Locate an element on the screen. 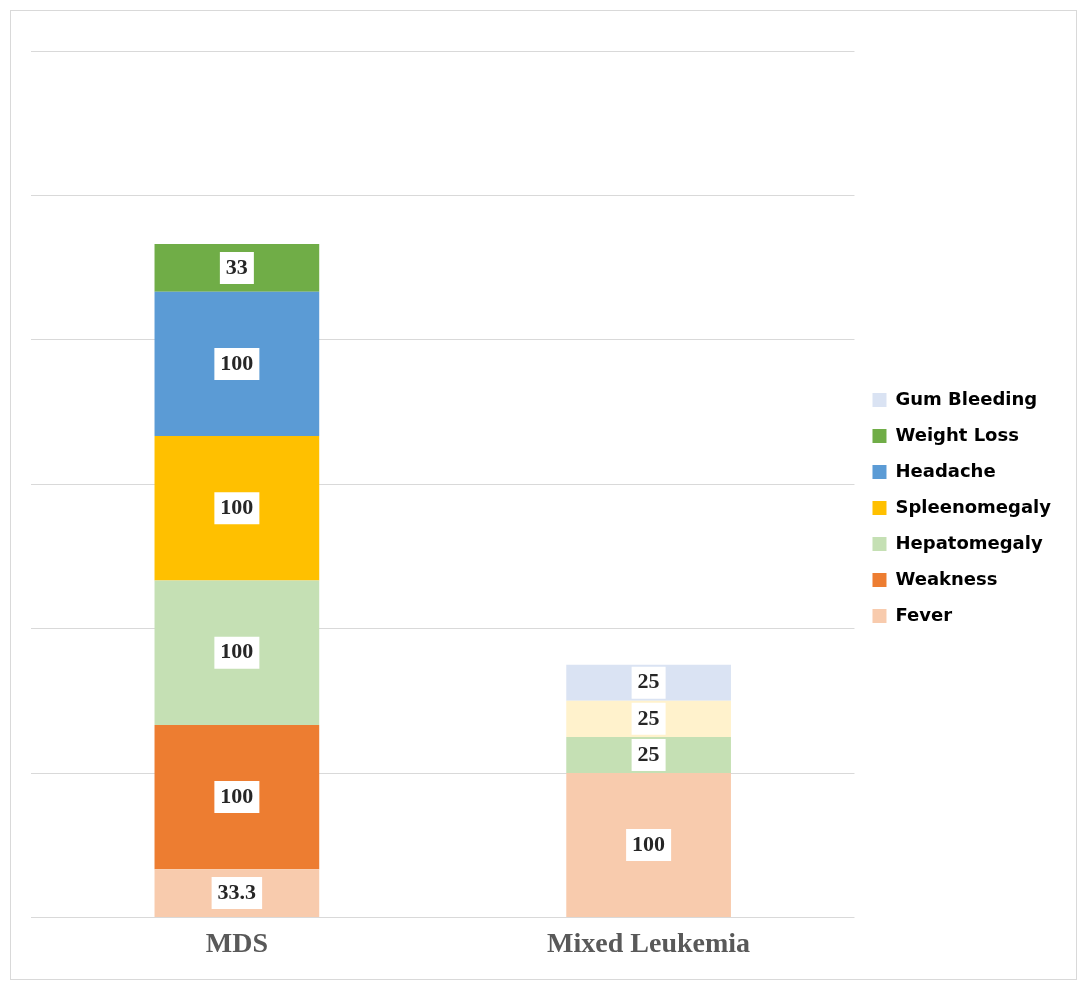 The image size is (1085, 988). x-tick-label: Mixed Leukemia is located at coordinates (649, 943).